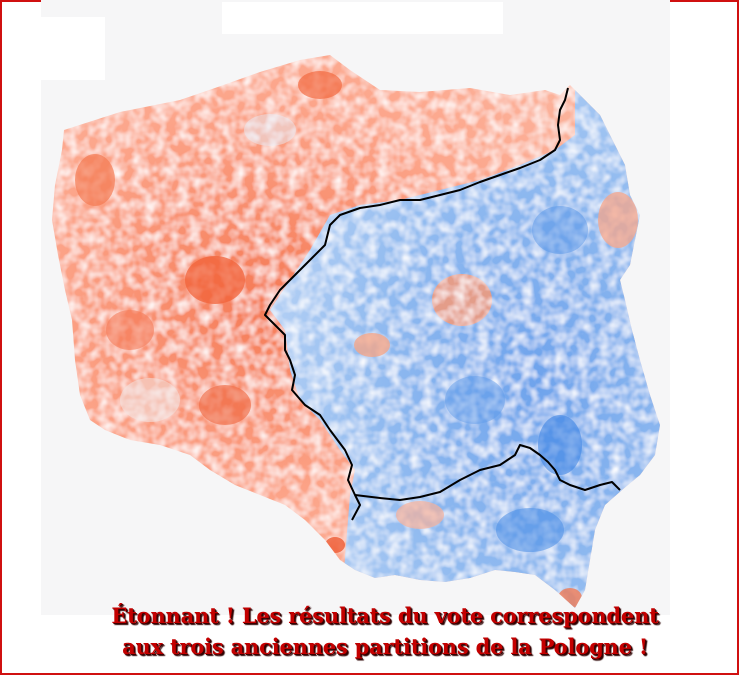 The image size is (739, 675). I want to click on northeast-red-patch, so click(618, 220).